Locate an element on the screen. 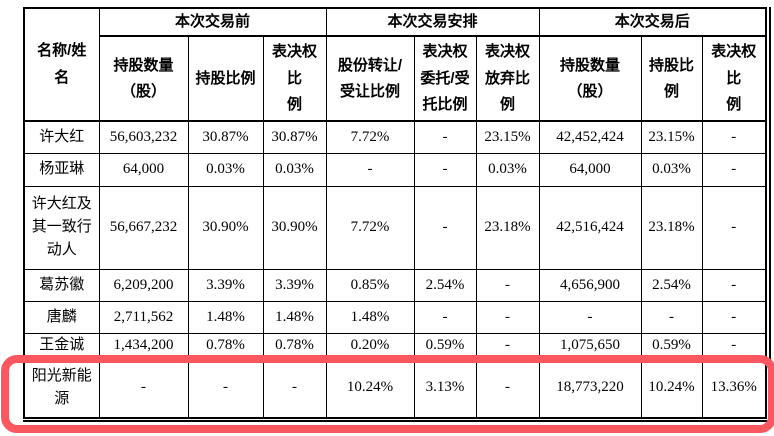 The height and width of the screenshot is (436, 774). row-name-cell: 王金诚 is located at coordinates (61, 345).